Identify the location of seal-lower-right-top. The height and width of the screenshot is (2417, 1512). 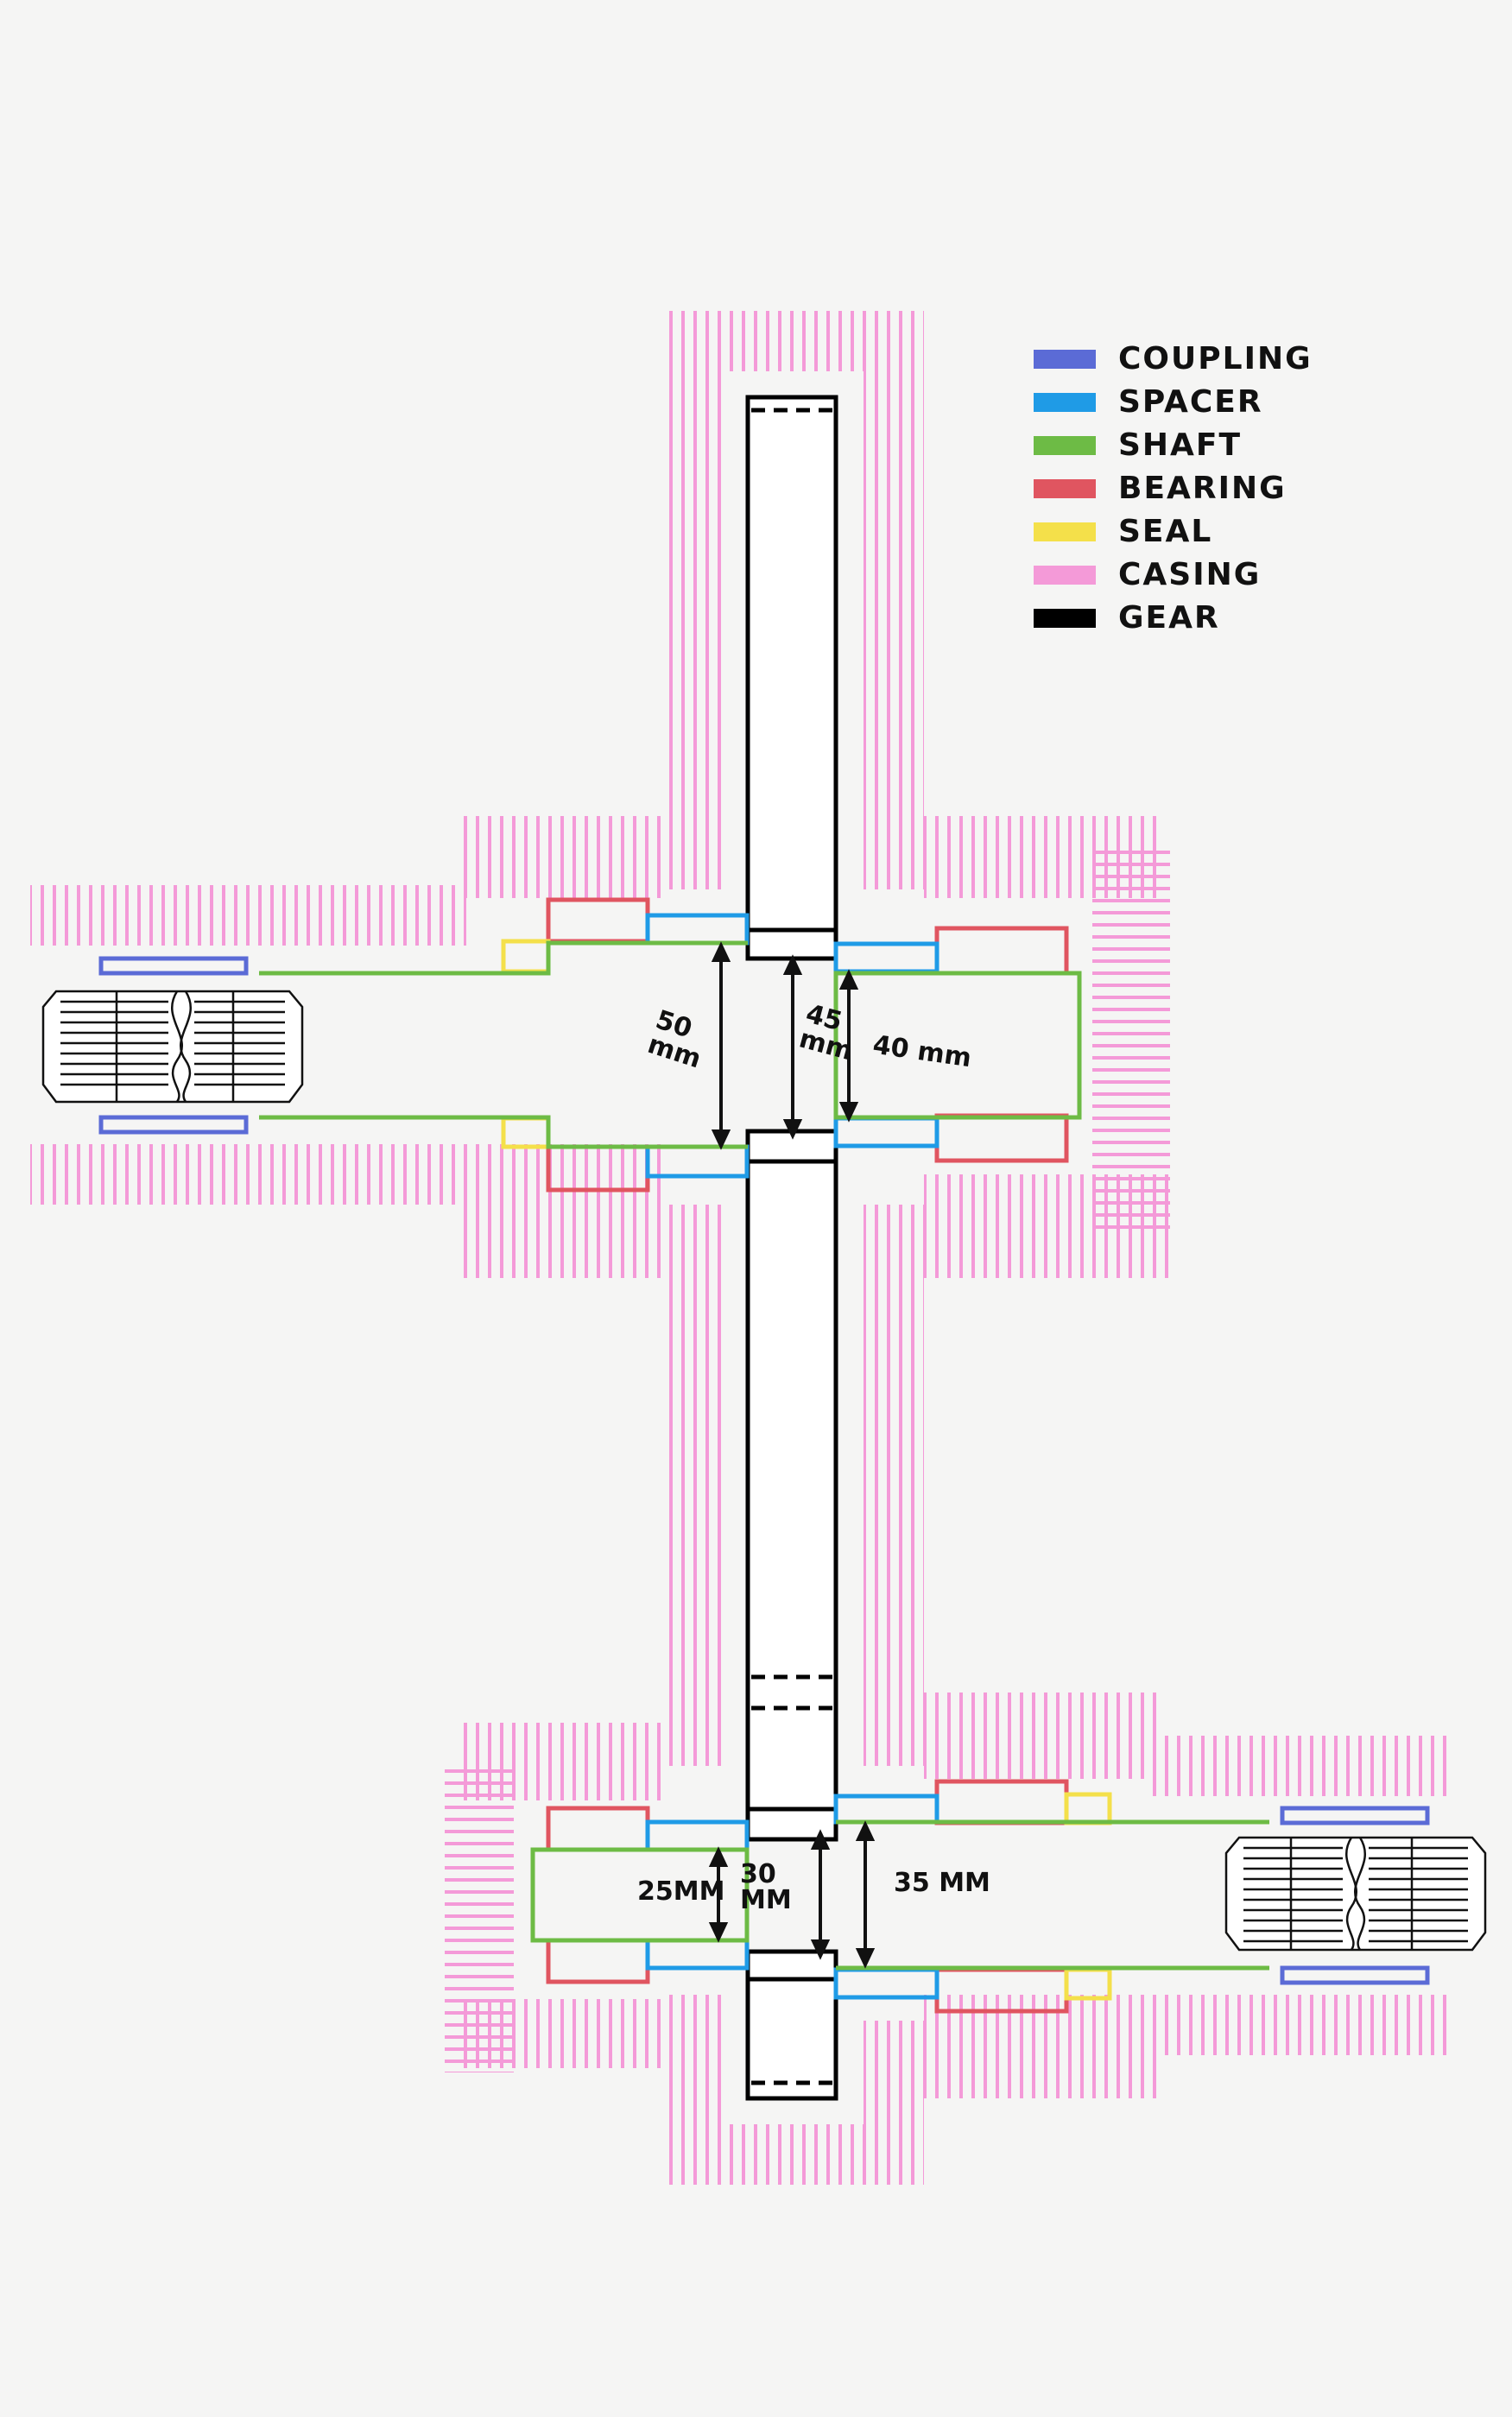
(1088, 1808).